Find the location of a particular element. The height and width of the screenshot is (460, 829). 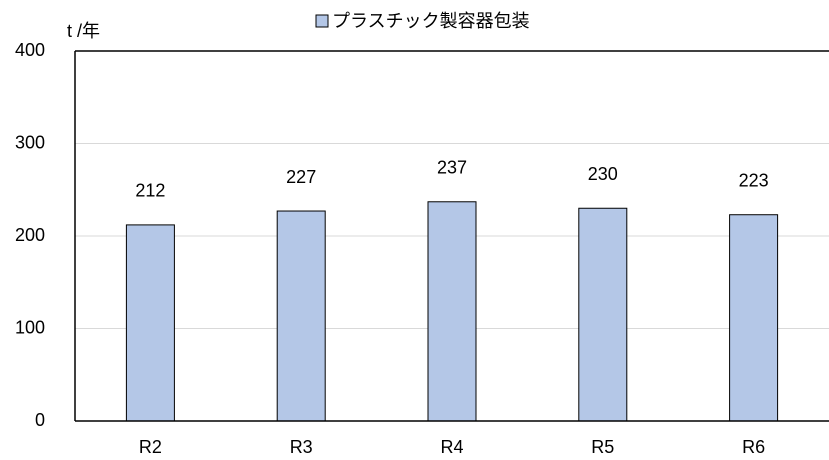

x-tick-label: R2 is located at coordinates (150, 447).